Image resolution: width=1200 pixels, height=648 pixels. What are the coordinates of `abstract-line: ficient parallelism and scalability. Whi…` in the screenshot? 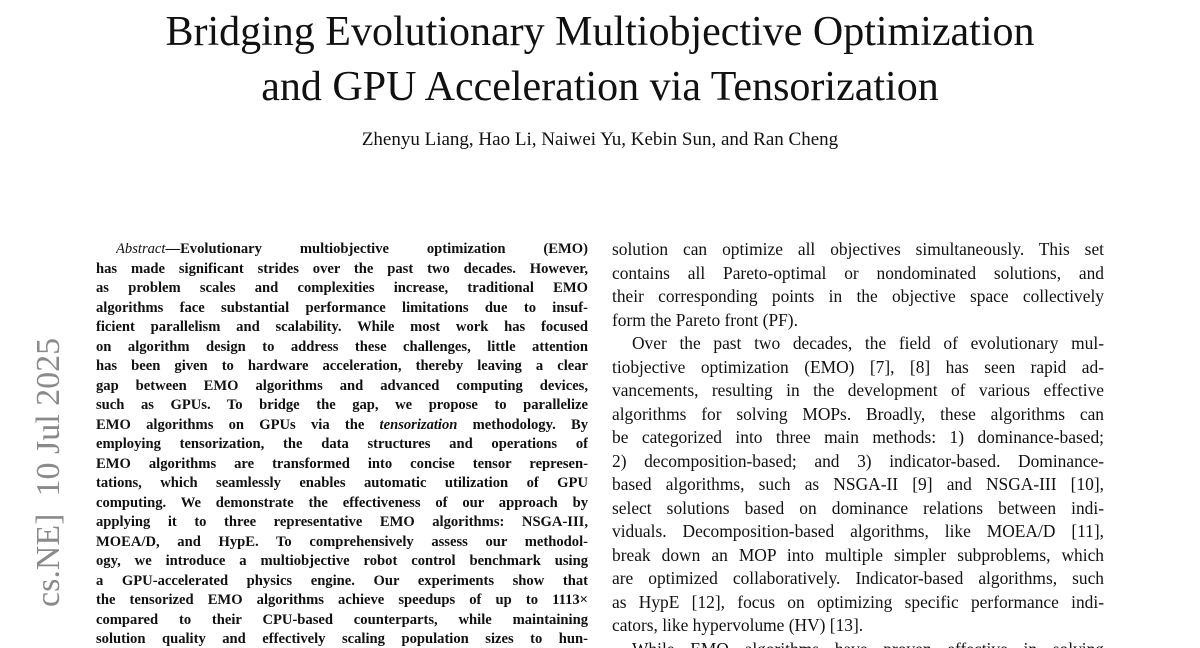 It's located at (342, 328).